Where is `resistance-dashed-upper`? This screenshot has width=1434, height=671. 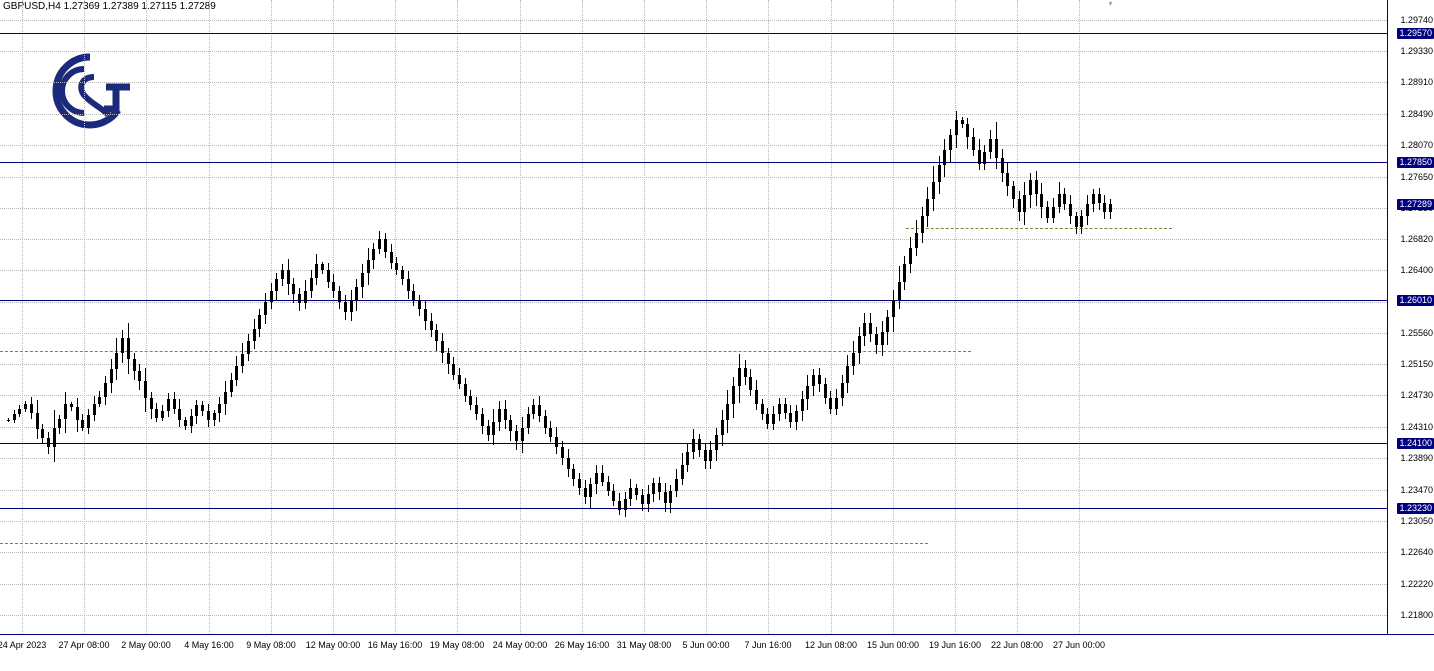
resistance-dashed-upper is located at coordinates (1039, 229).